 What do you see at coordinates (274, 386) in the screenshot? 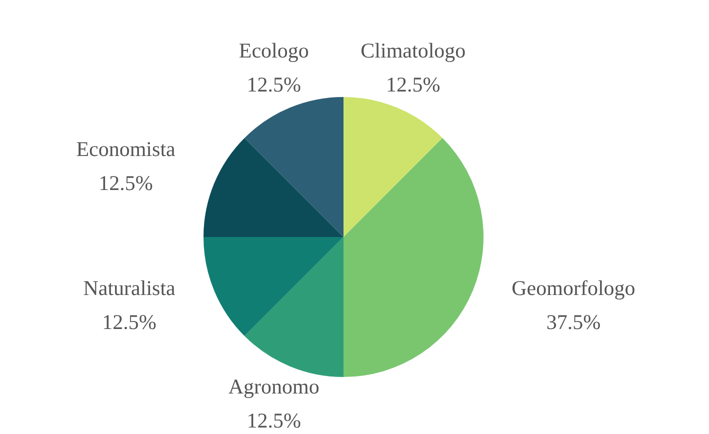
I see `slice-label: Agronomo` at bounding box center [274, 386].